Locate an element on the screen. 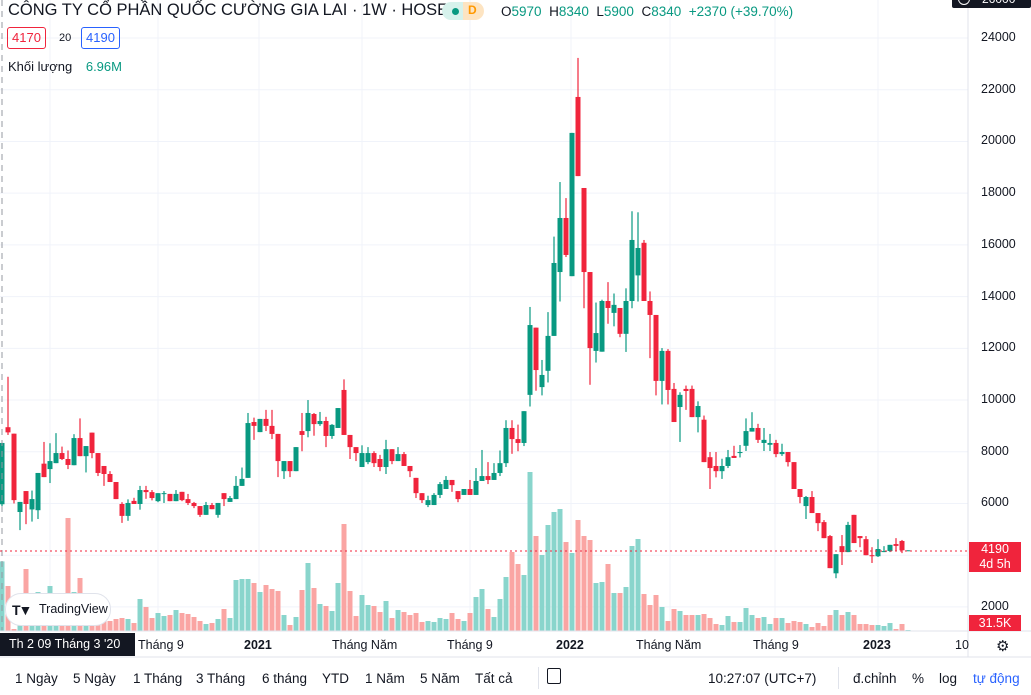 The width and height of the screenshot is (1031, 695). volume-value: 6.96M is located at coordinates (103, 66).